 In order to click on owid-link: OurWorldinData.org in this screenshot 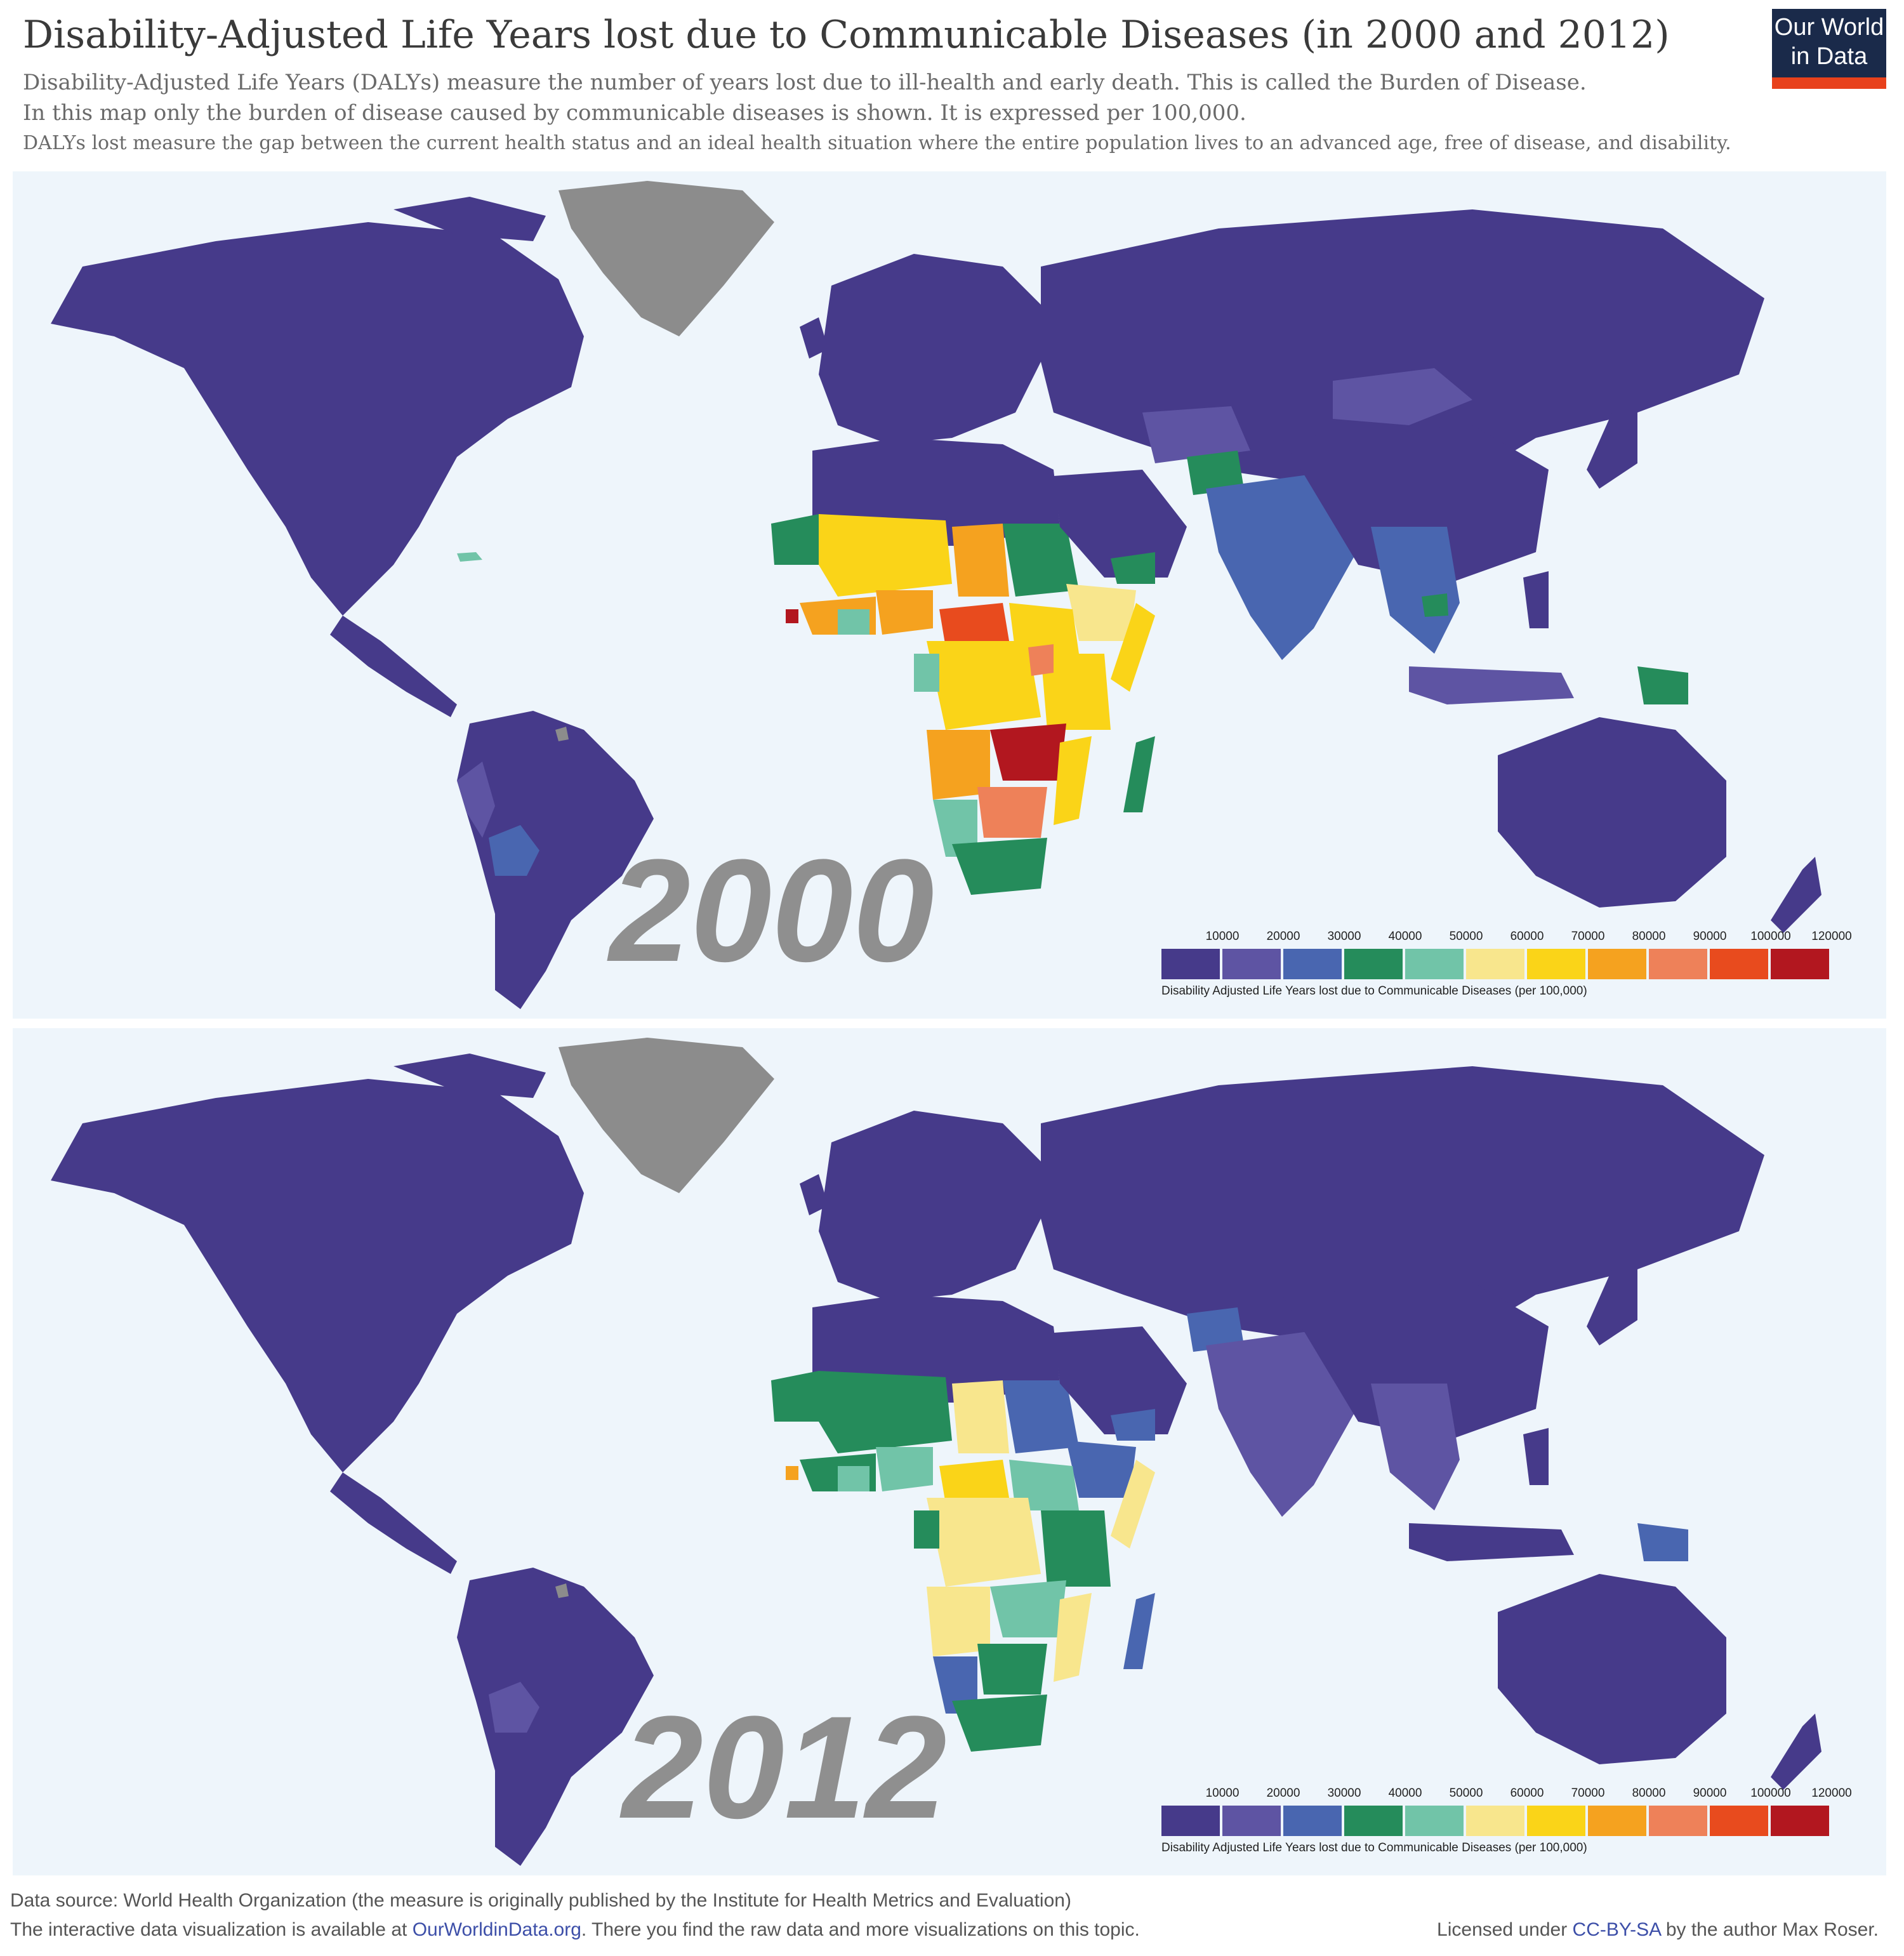, I will do `click(496, 1930)`.